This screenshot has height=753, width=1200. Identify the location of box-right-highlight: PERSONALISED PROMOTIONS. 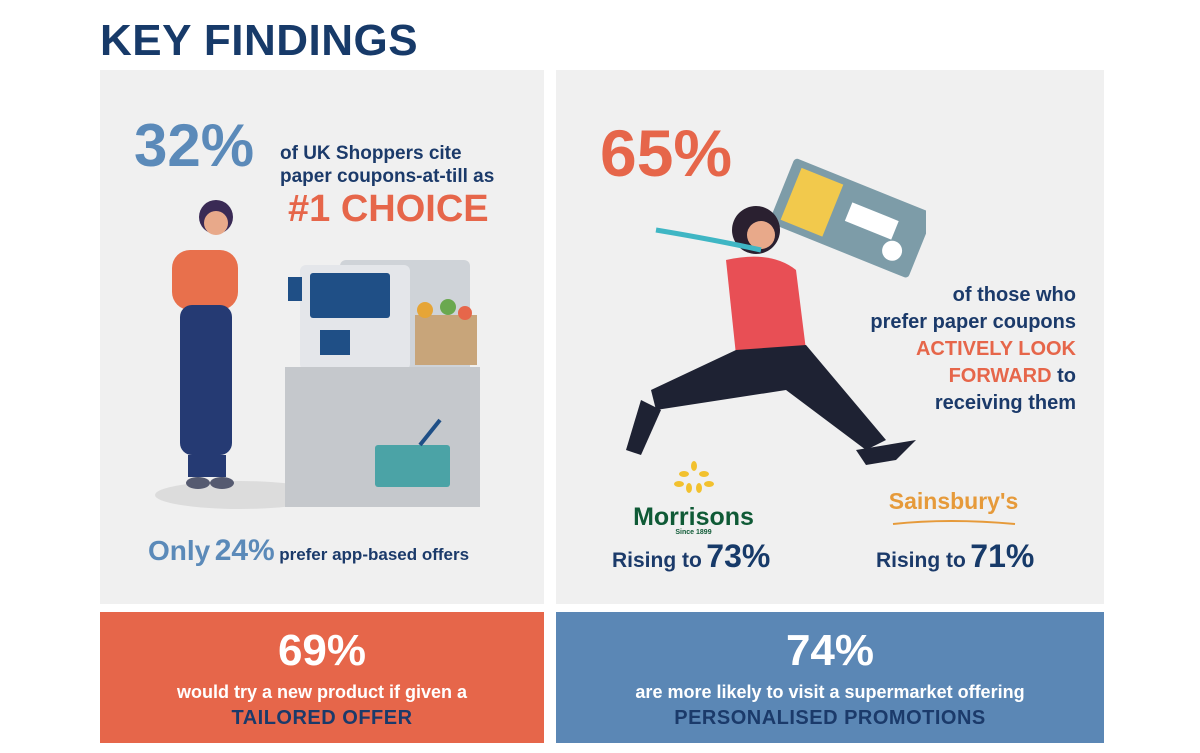
(830, 718).